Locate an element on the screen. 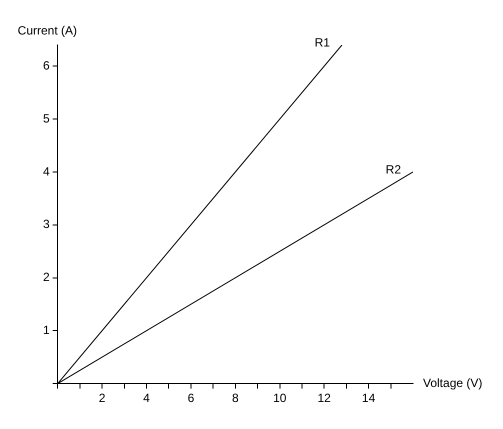 This screenshot has height=429, width=503. y-tick-label: 2 is located at coordinates (46, 277).